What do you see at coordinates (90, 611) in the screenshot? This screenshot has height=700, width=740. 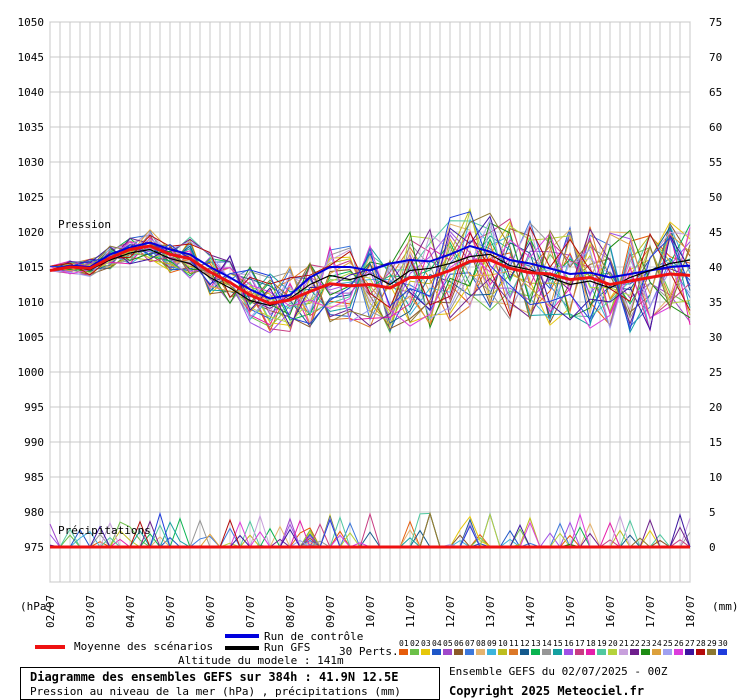 I see `x-tick-label: 03/07` at bounding box center [90, 611].